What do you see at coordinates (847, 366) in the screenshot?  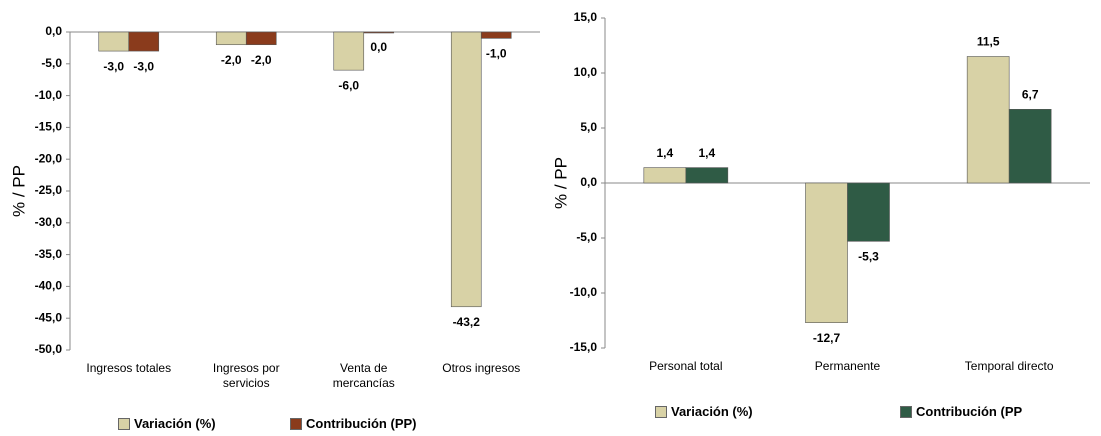 I see `x-tick-label: Permanente` at bounding box center [847, 366].